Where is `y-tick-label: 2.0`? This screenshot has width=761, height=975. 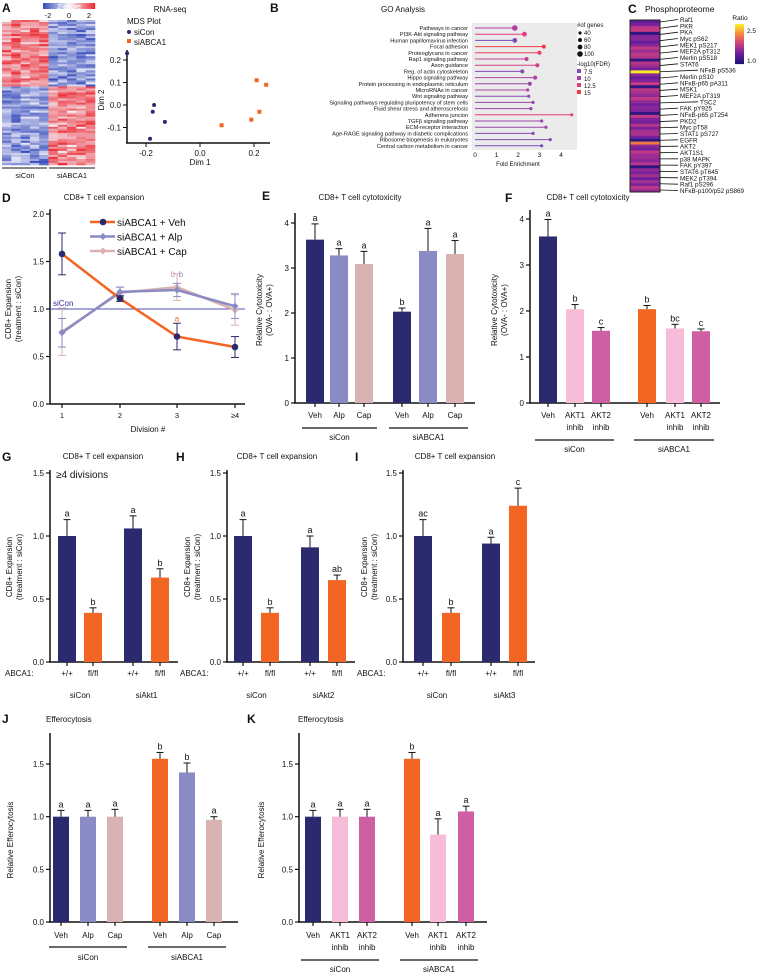
y-tick-label: 2.0 is located at coordinates (39, 214).